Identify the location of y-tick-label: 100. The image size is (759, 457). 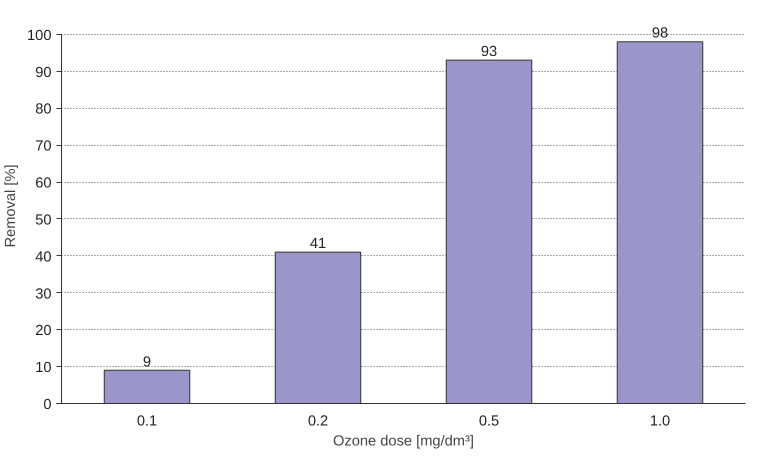
(39, 36).